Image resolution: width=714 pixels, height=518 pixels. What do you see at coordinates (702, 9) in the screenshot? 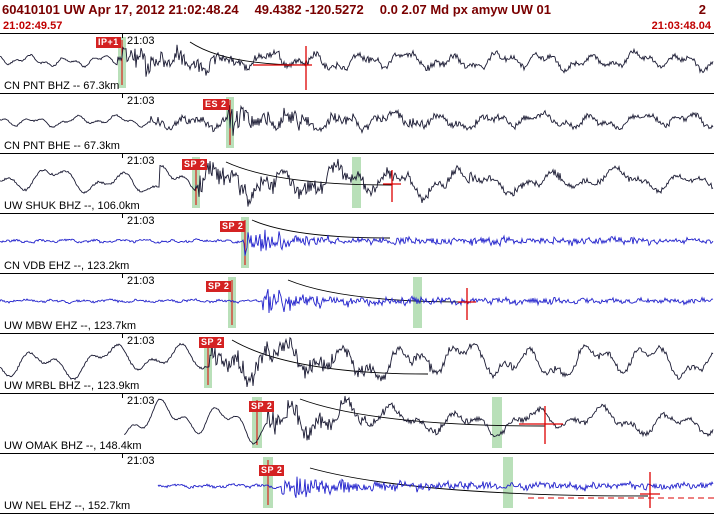
I see `event-trailing-count: 2` at bounding box center [702, 9].